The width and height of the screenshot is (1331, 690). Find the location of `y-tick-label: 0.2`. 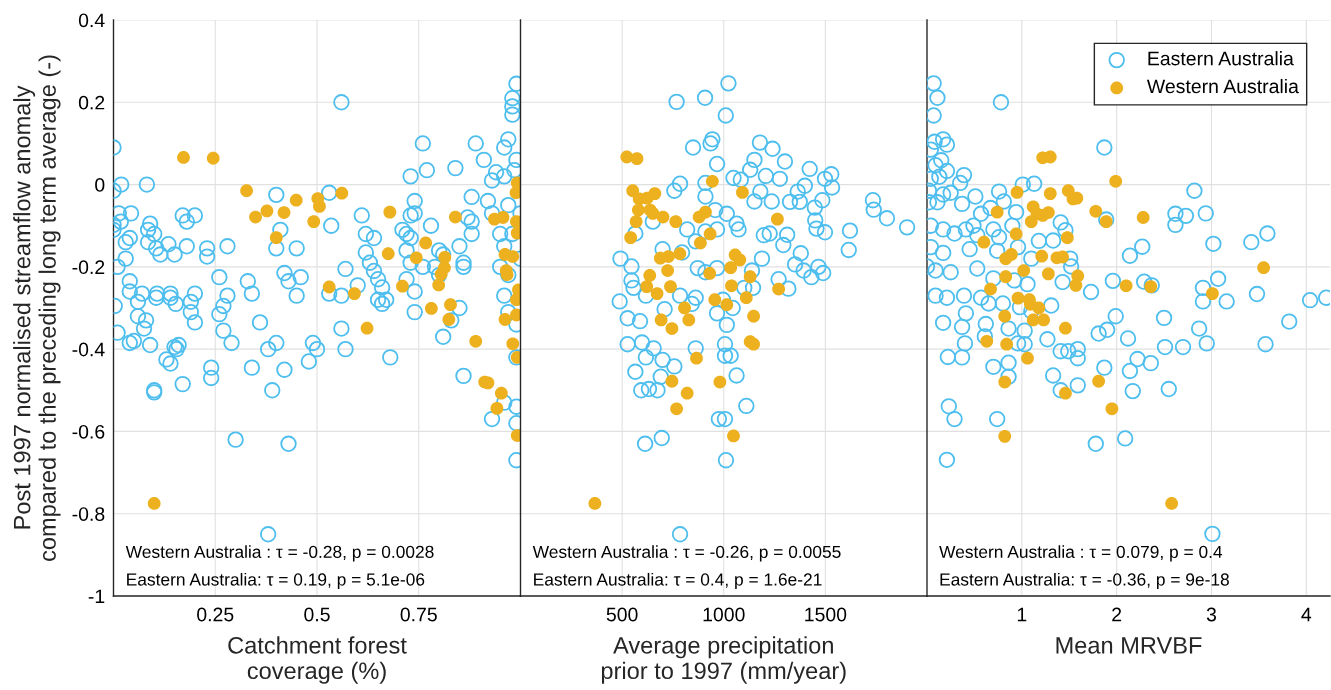

y-tick-label: 0.2 is located at coordinates (91, 102).